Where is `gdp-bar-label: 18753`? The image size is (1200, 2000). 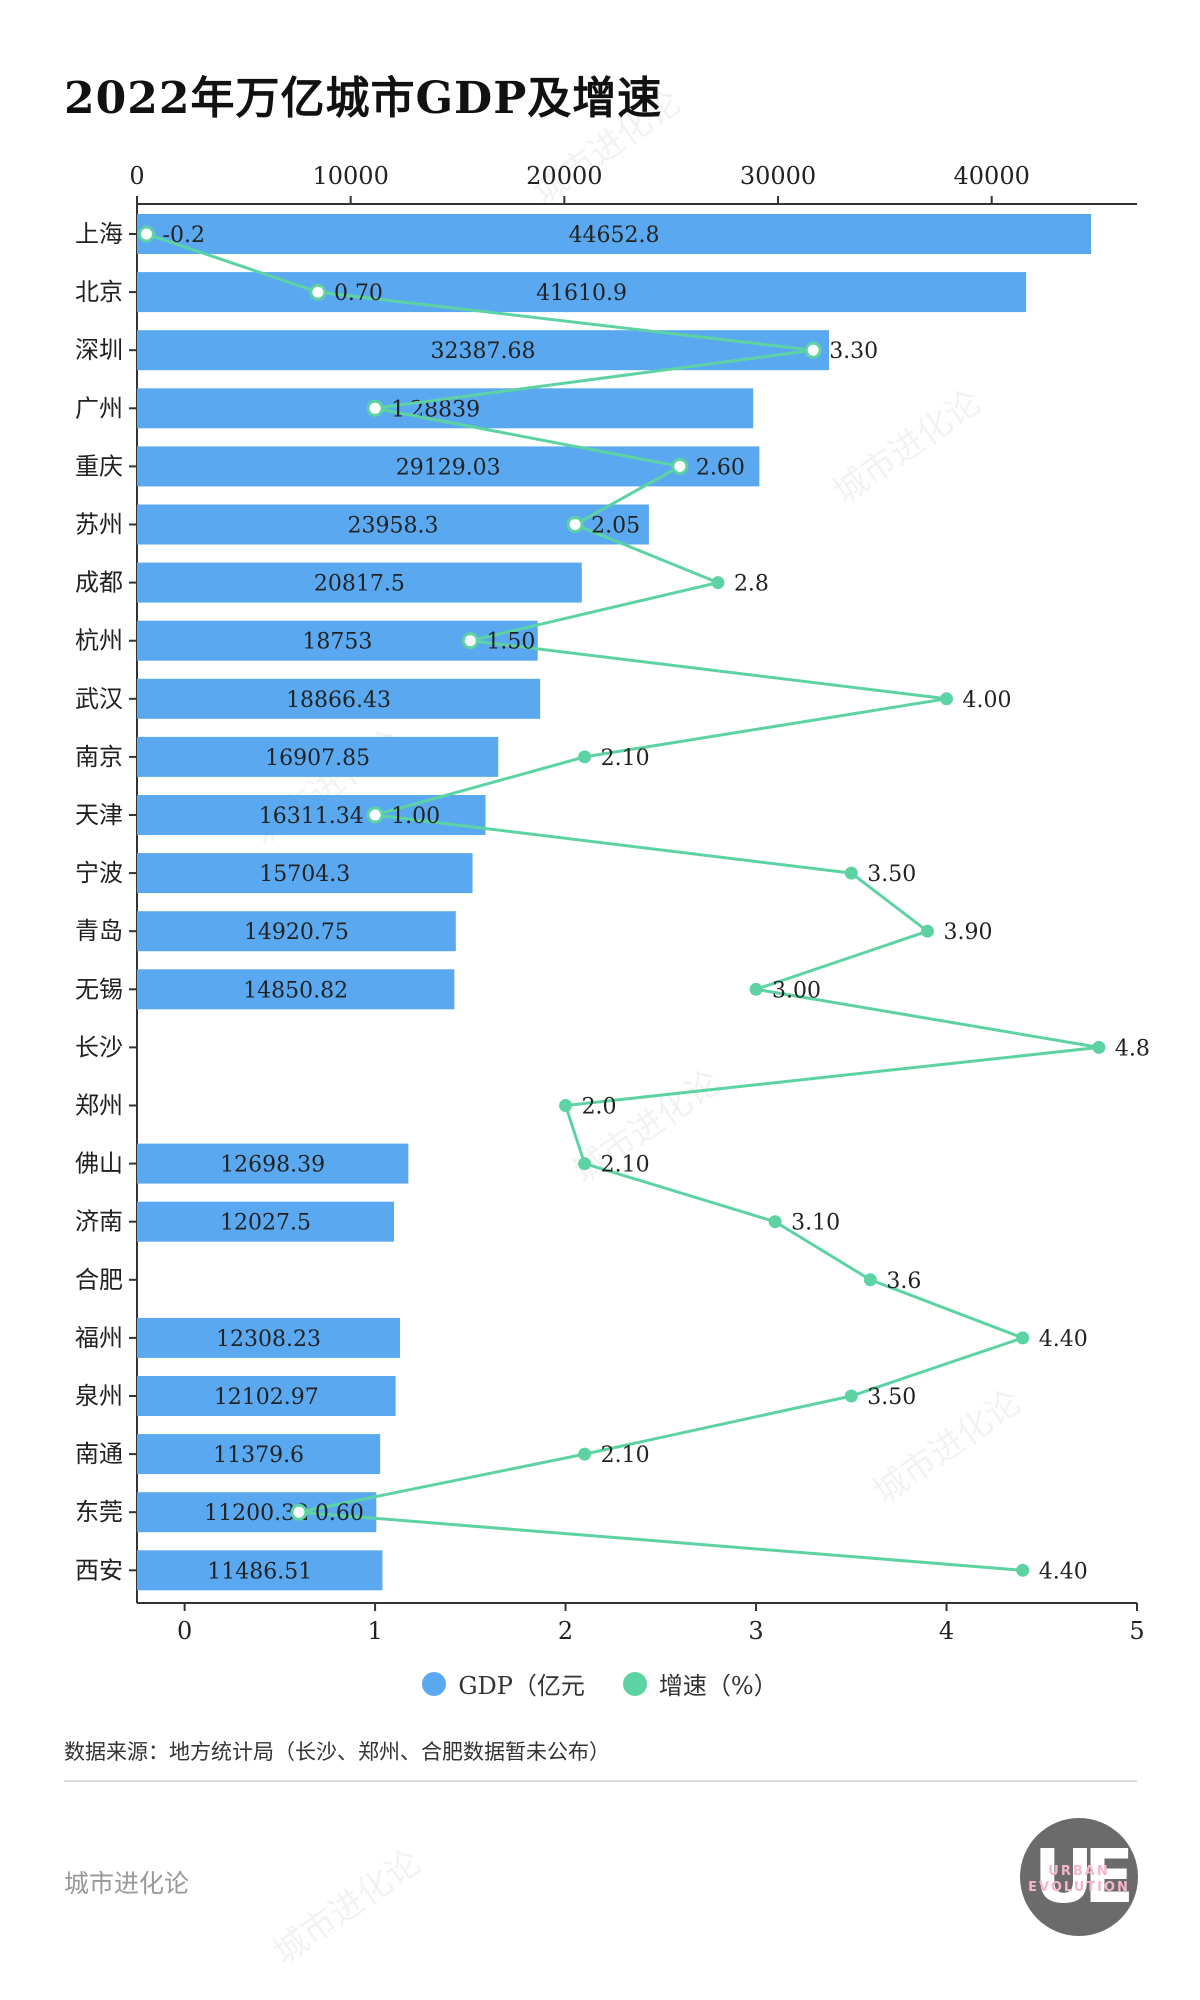 gdp-bar-label: 18753 is located at coordinates (337, 642).